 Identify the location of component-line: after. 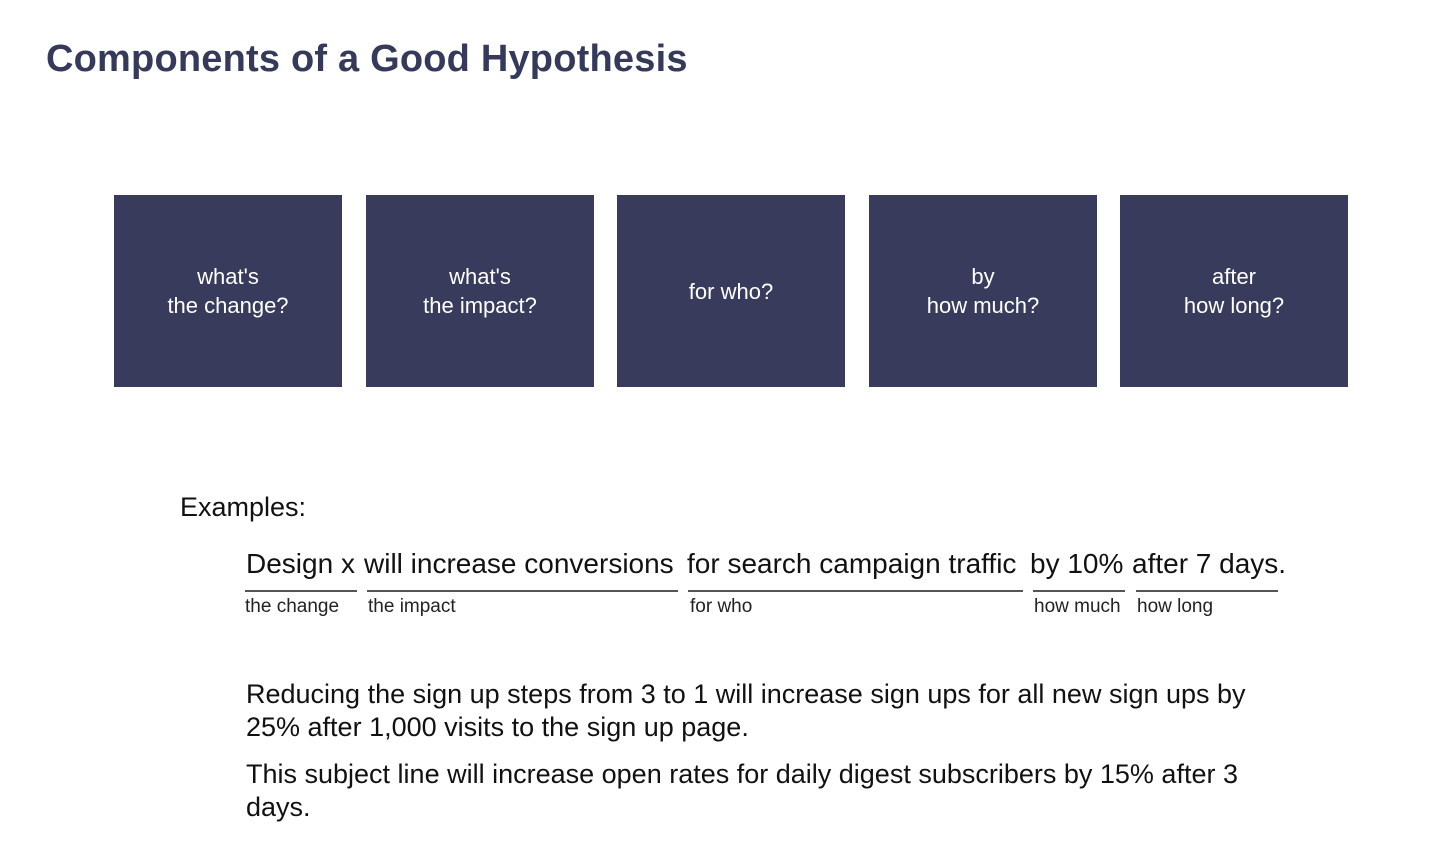
(1234, 276).